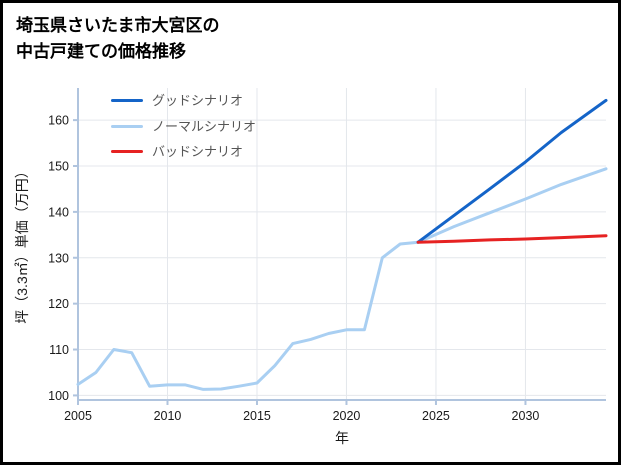 The height and width of the screenshot is (465, 621). I want to click on normal-scenario-line-swatch, so click(127, 126).